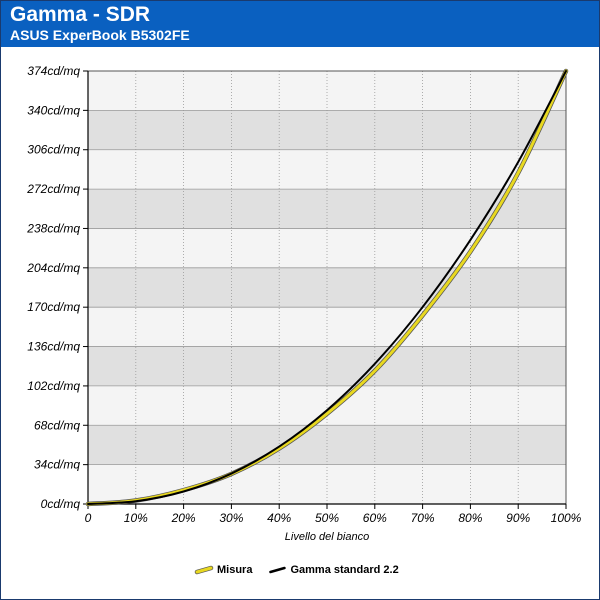 The height and width of the screenshot is (600, 600). Describe the element at coordinates (61, 504) in the screenshot. I see `y-tick-label: 0cd/mq` at that location.